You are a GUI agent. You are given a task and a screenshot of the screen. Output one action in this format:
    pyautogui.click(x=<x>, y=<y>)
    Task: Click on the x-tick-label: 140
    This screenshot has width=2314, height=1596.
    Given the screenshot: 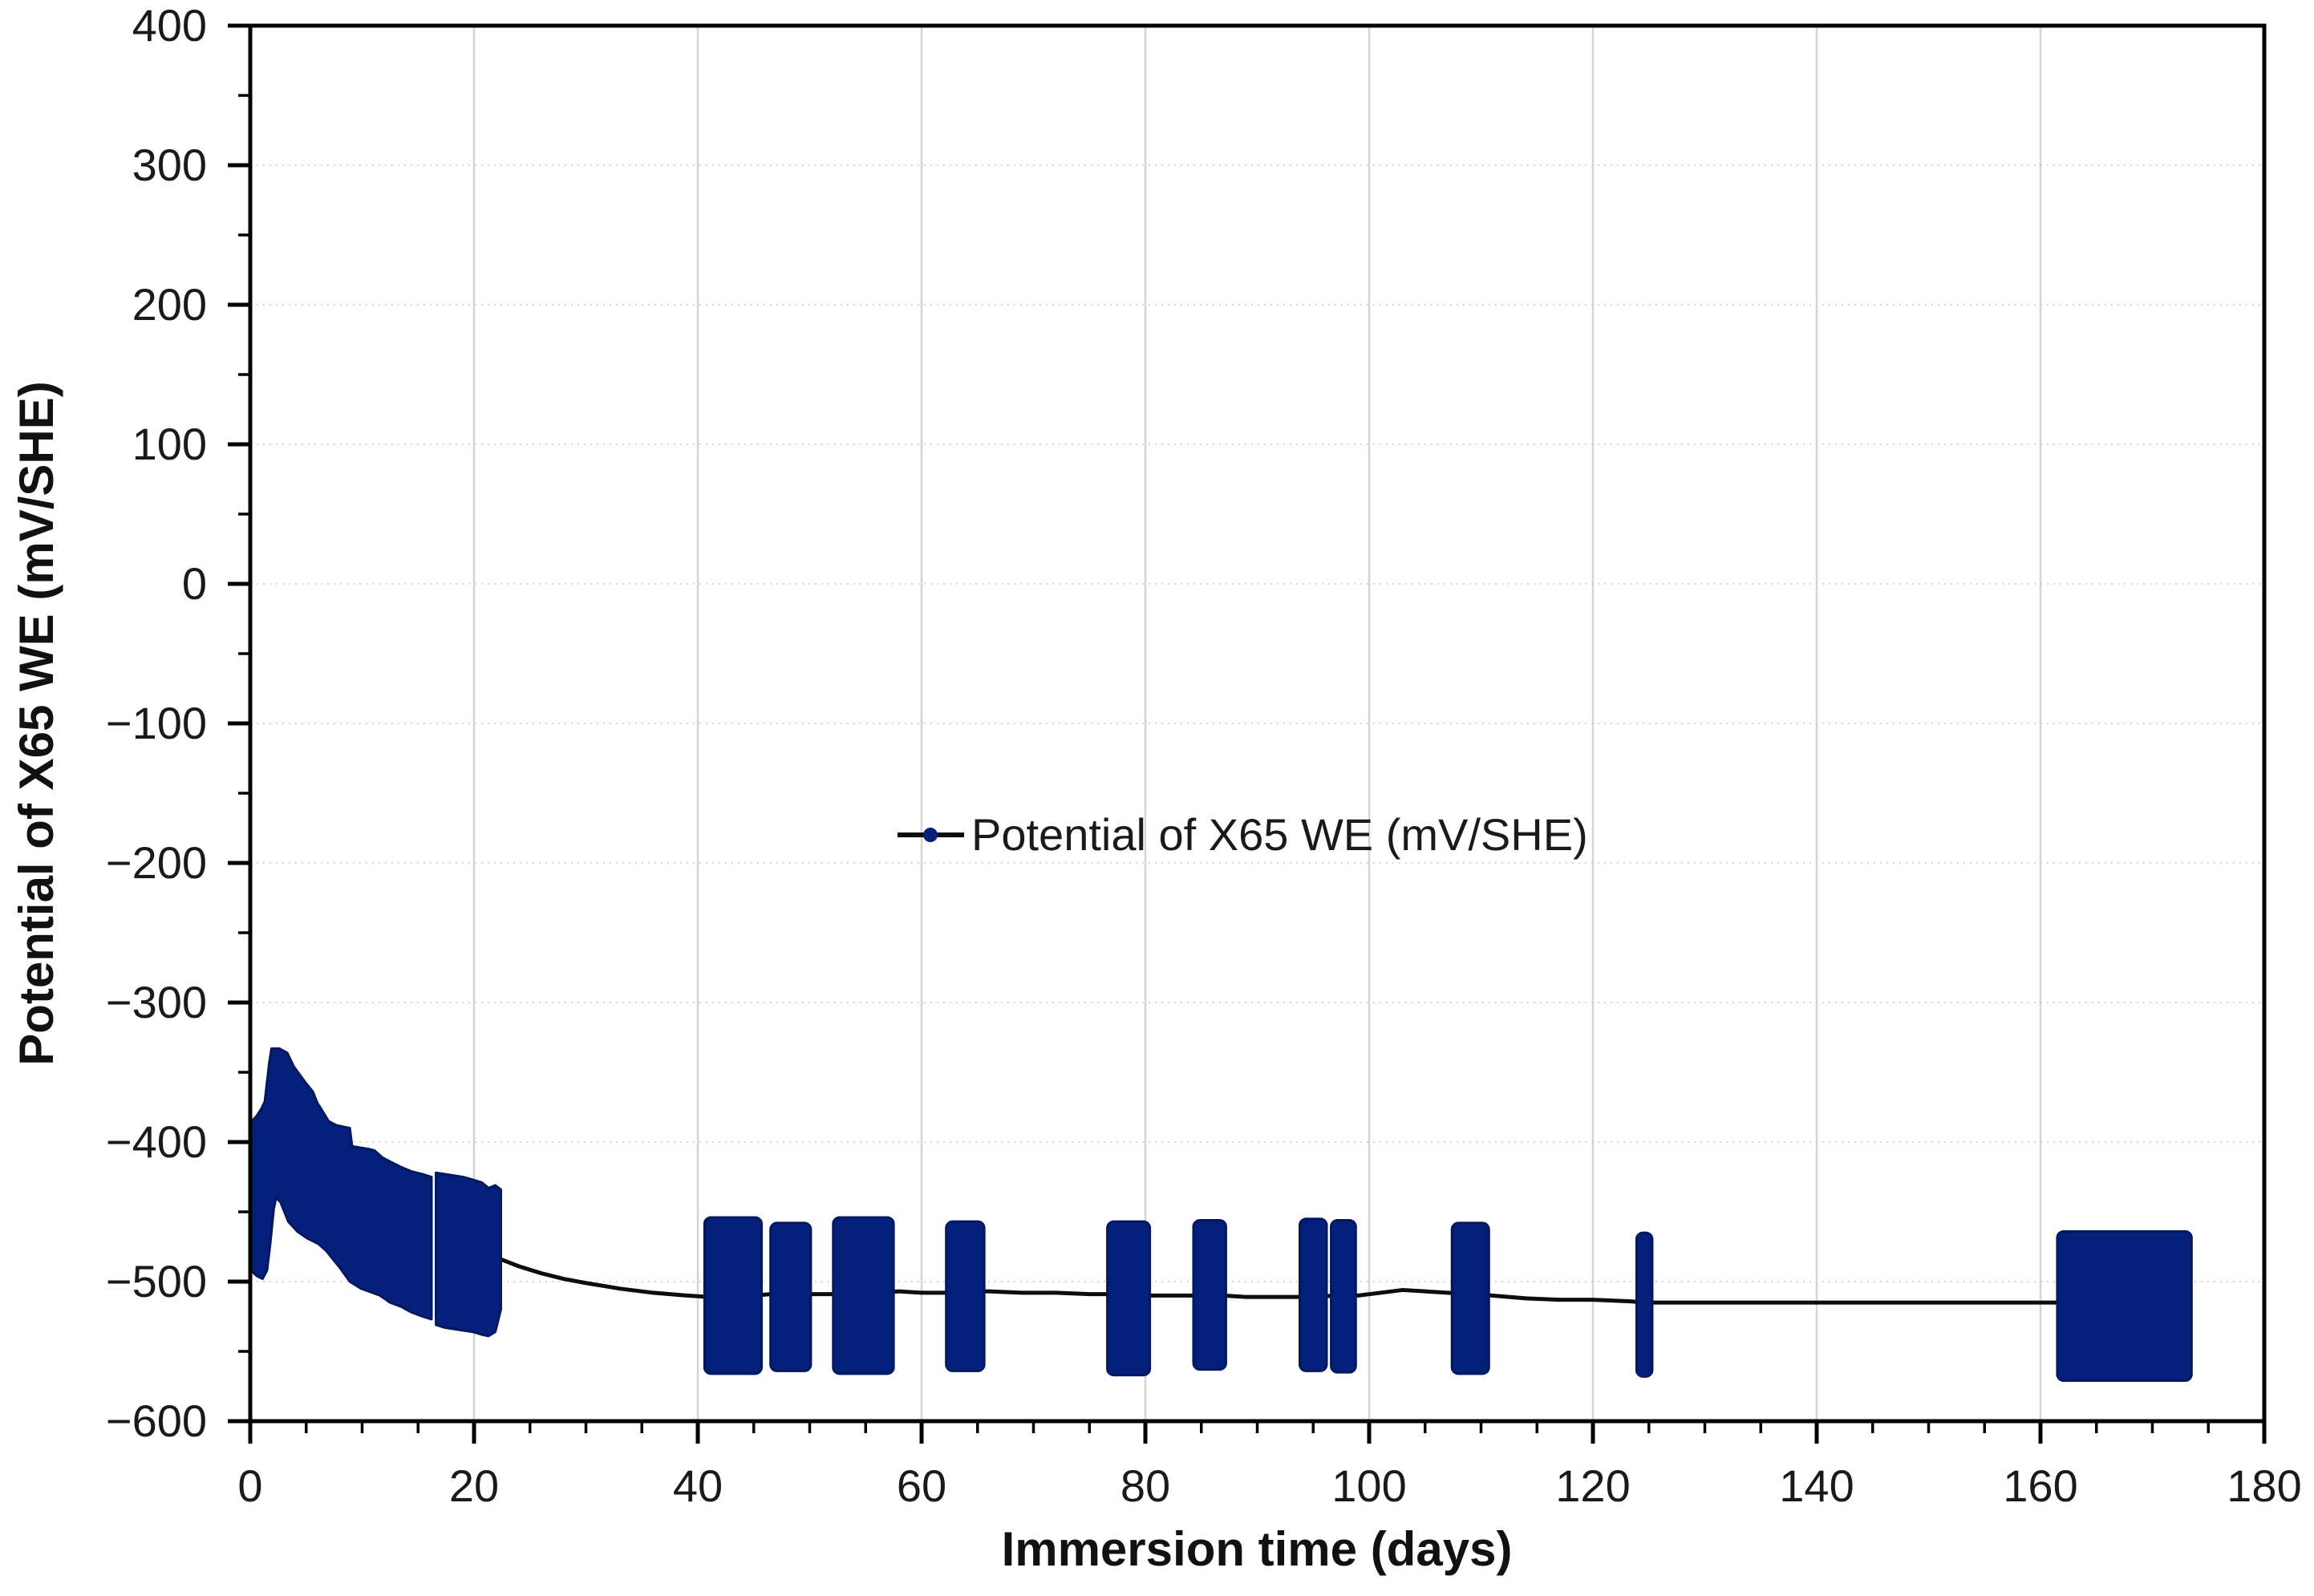 What is the action you would take?
    pyautogui.click(x=1816, y=1486)
    